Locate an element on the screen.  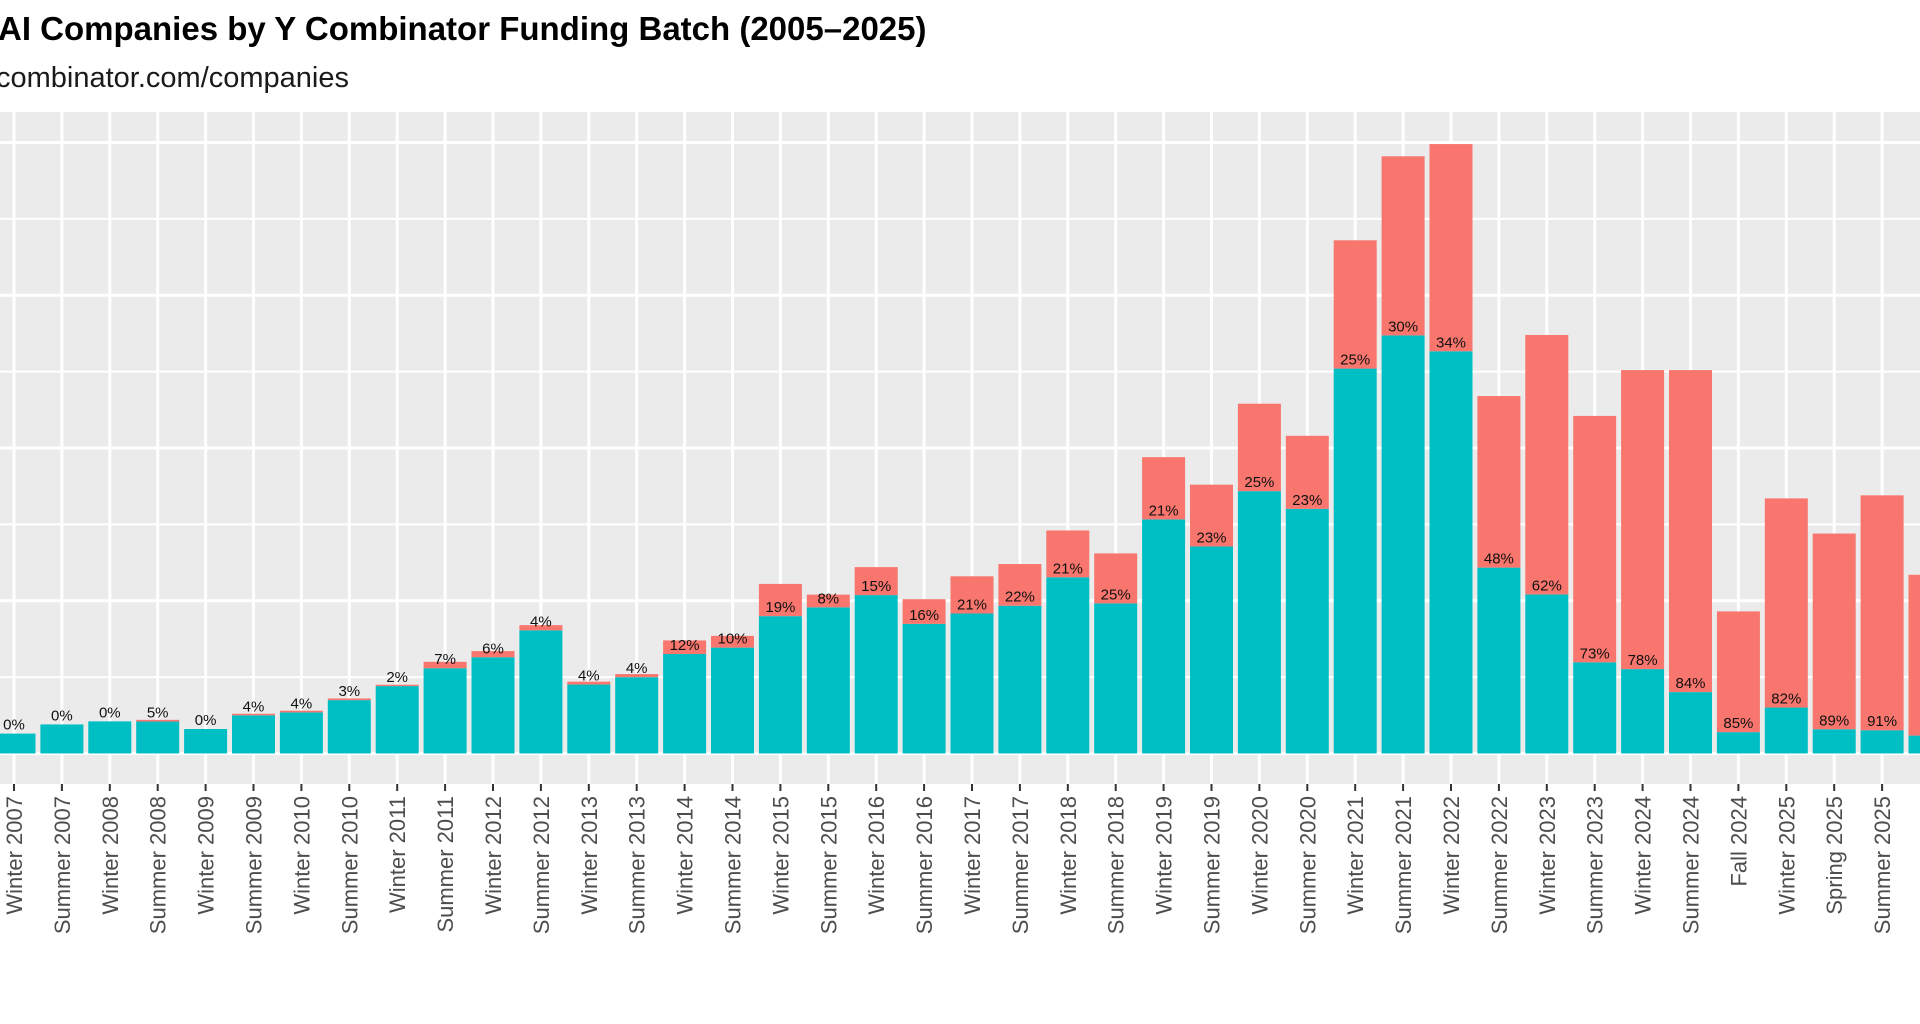
x-tick-label: Winter 2013 is located at coordinates (589, 855).